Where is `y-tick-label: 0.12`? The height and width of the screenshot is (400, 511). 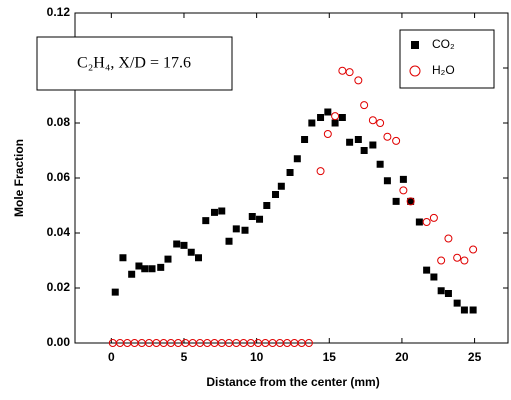
y-tick-label: 0.12 is located at coordinates (59, 12).